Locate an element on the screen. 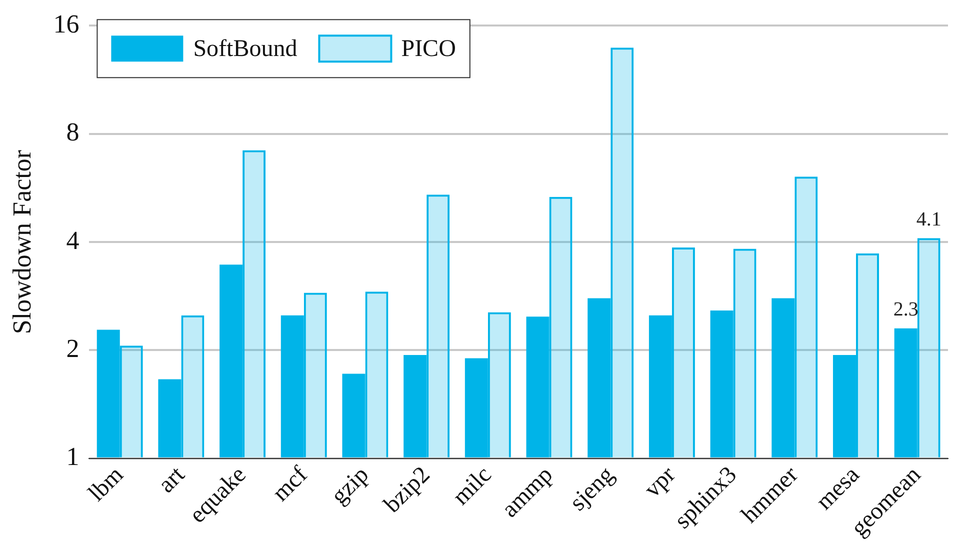 This screenshot has width=954, height=546. y-tick-label: 4 is located at coordinates (73, 240).